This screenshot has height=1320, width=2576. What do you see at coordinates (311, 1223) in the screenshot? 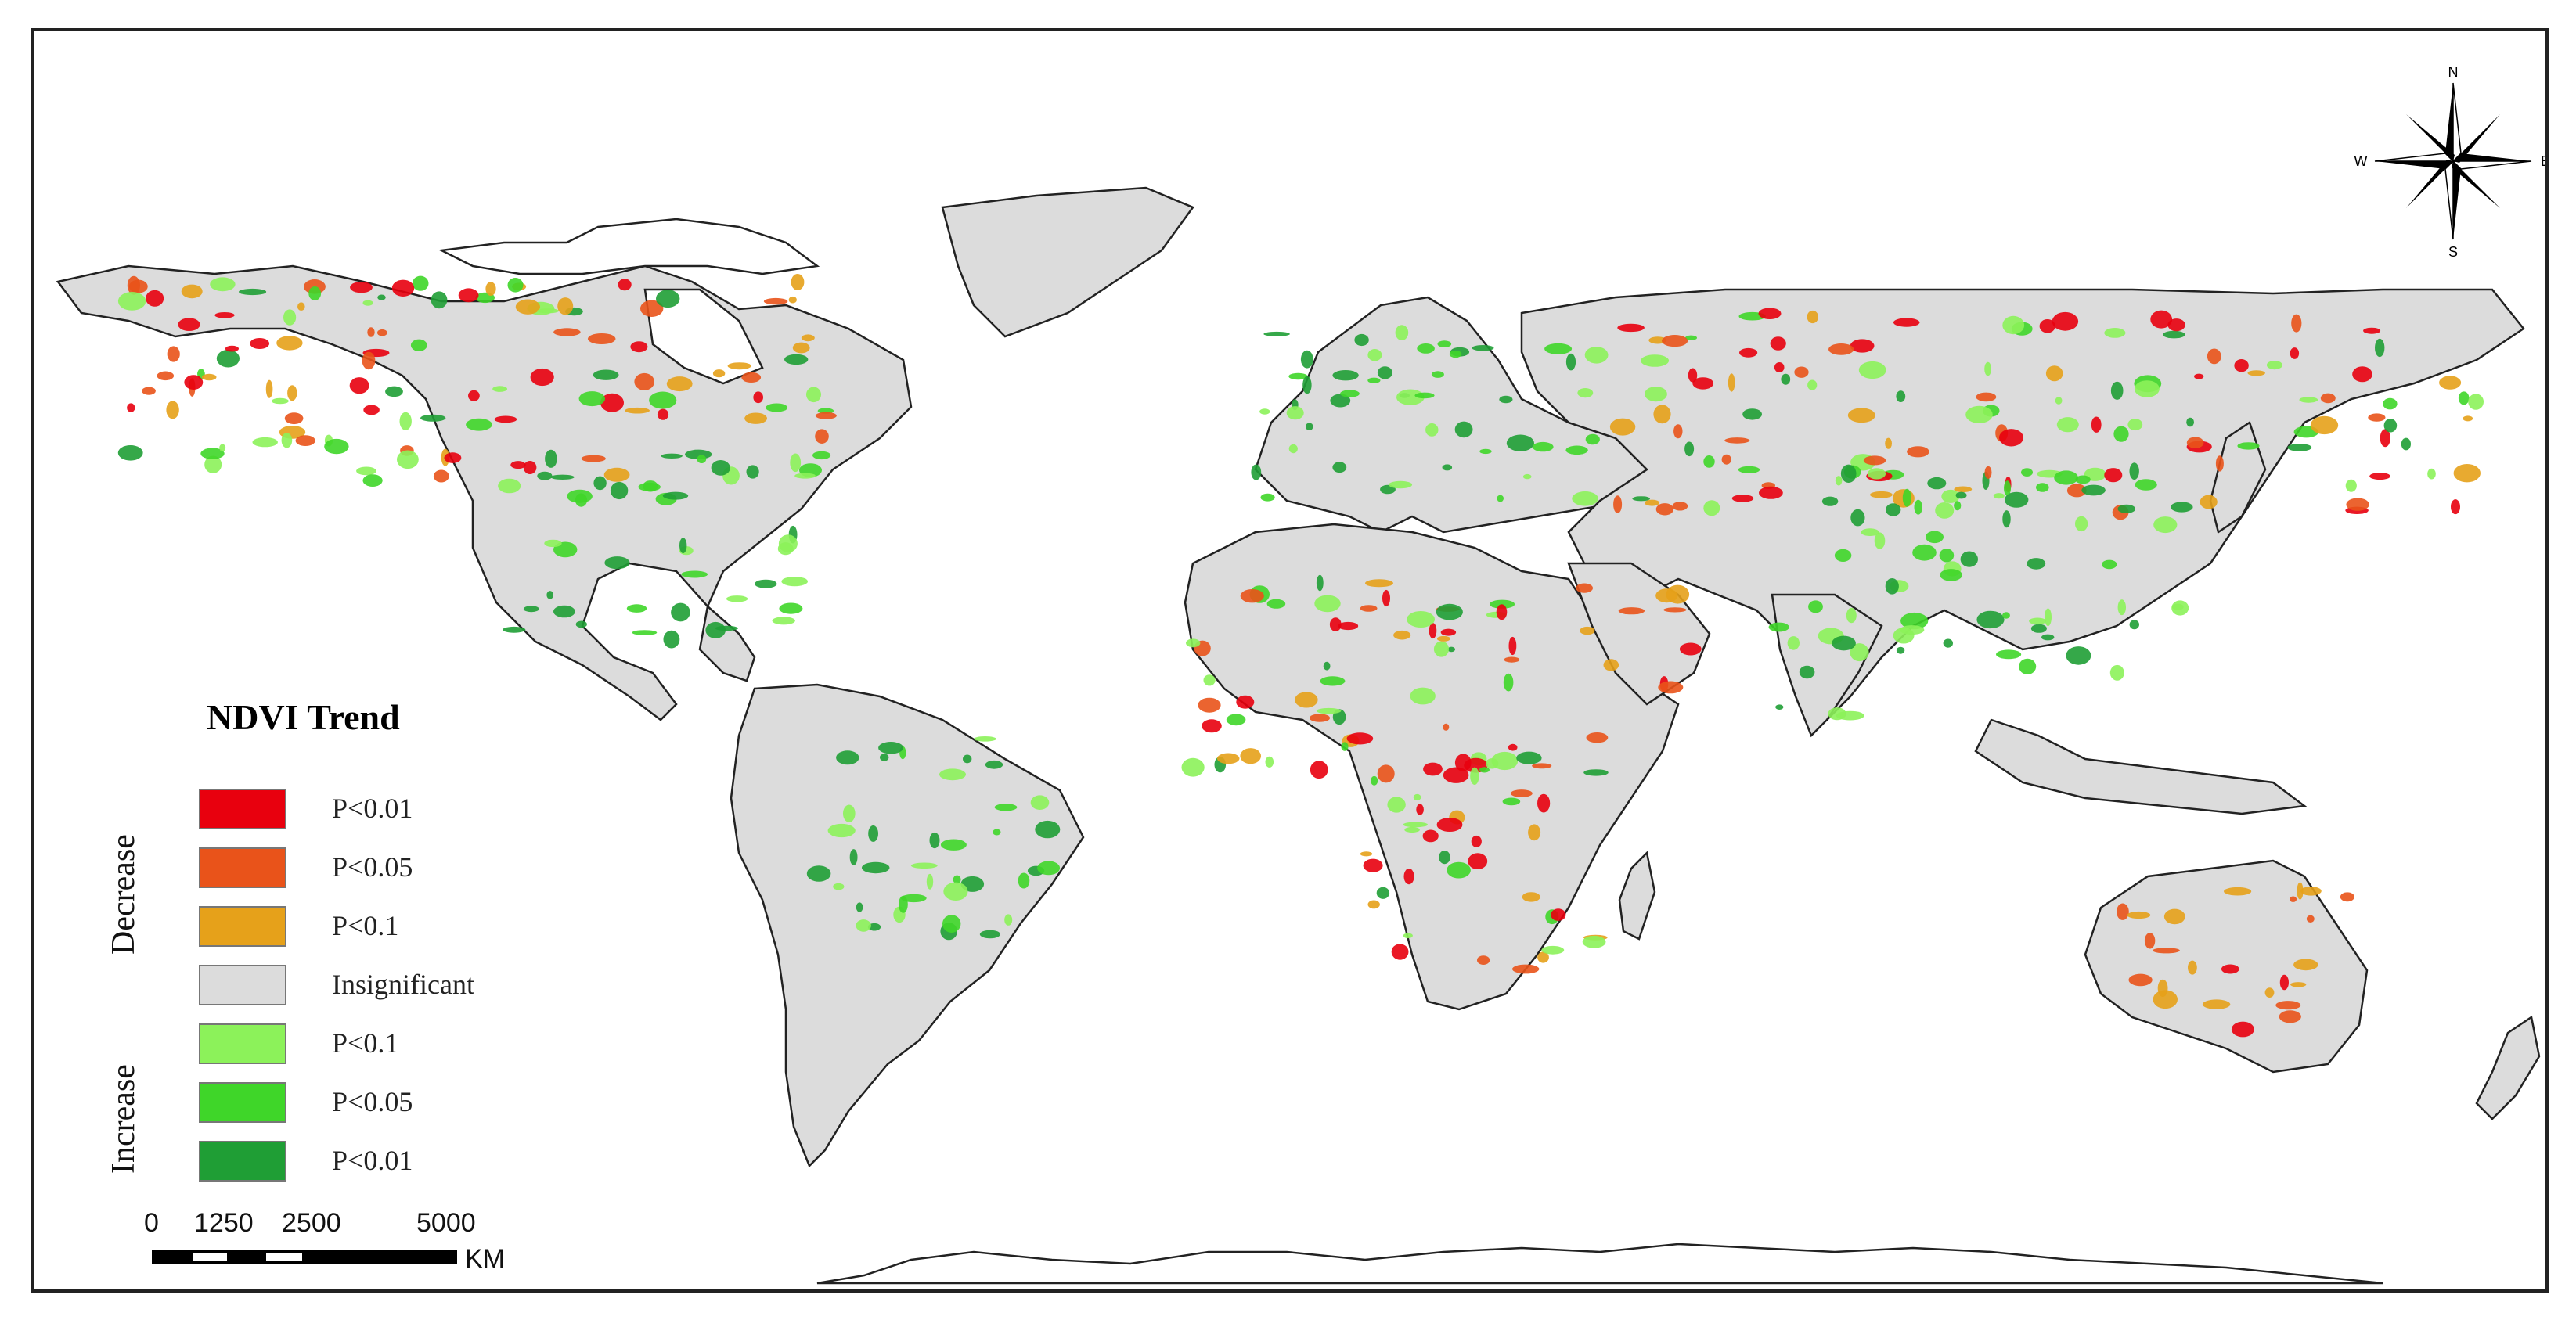
I see `scale-tick-2500: 2500` at bounding box center [311, 1223].